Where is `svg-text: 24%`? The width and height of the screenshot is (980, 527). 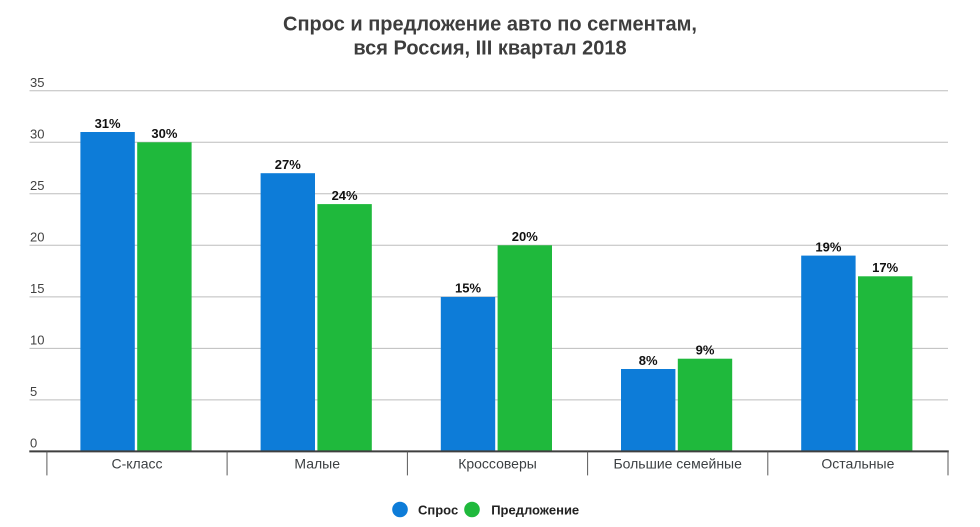 svg-text: 24% is located at coordinates (345, 195).